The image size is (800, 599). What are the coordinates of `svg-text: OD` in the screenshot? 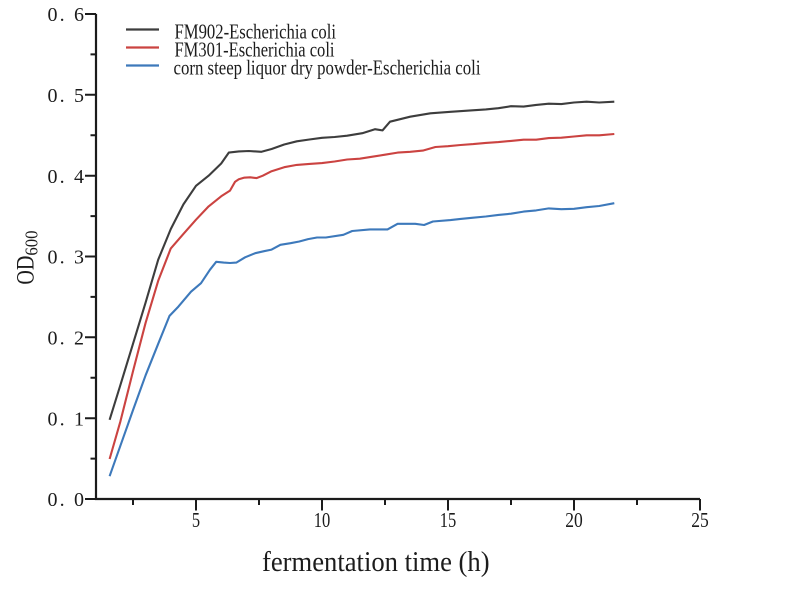 It's located at (26, 270).